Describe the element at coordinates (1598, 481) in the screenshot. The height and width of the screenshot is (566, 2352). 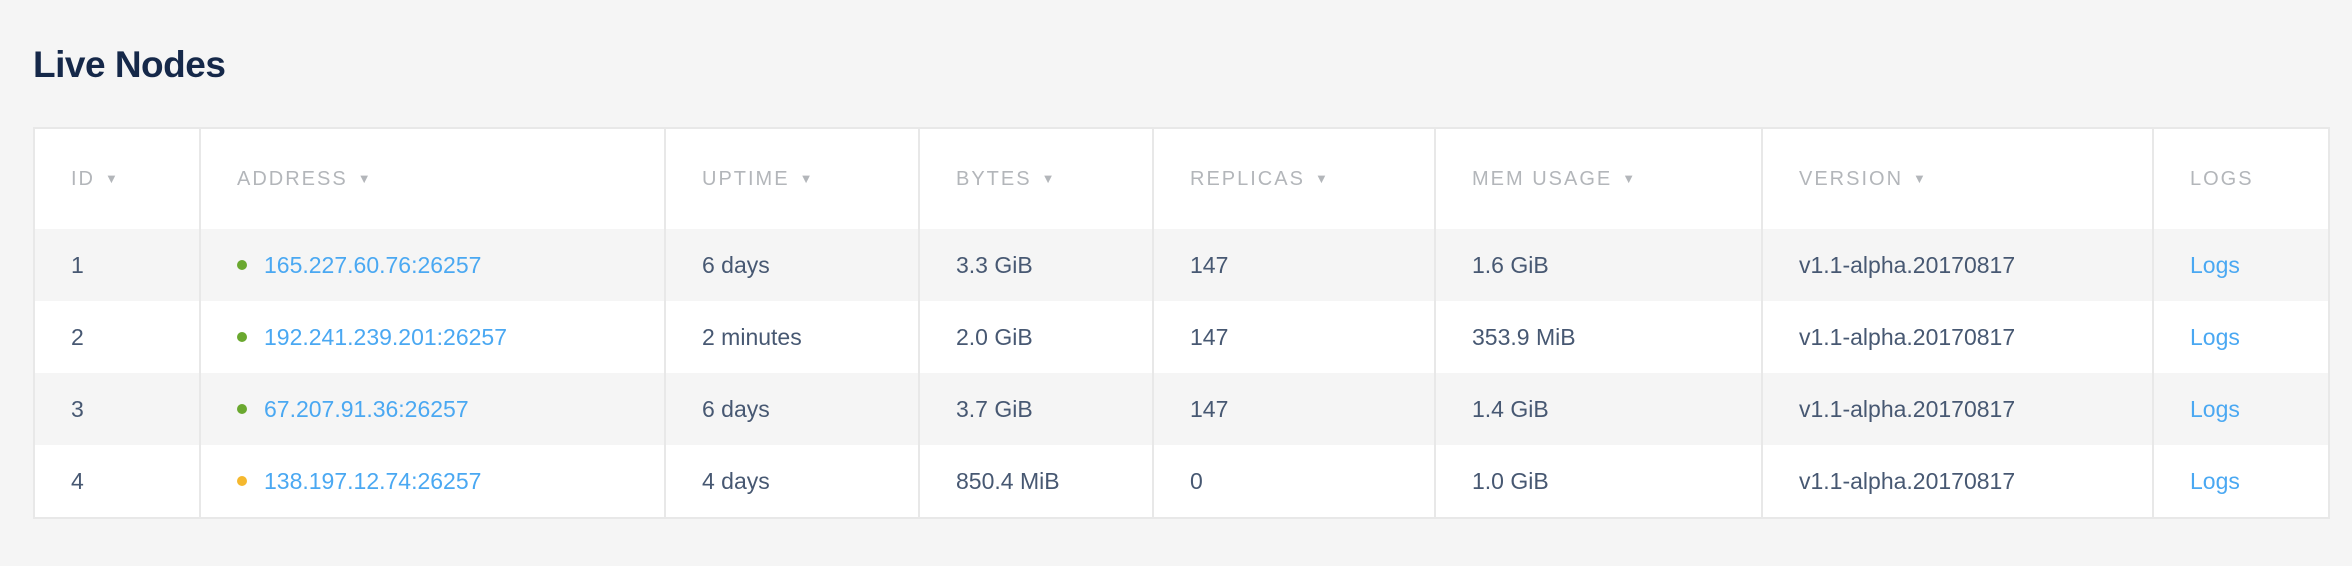
I see `cell-mem: 1.0 GiB` at that location.